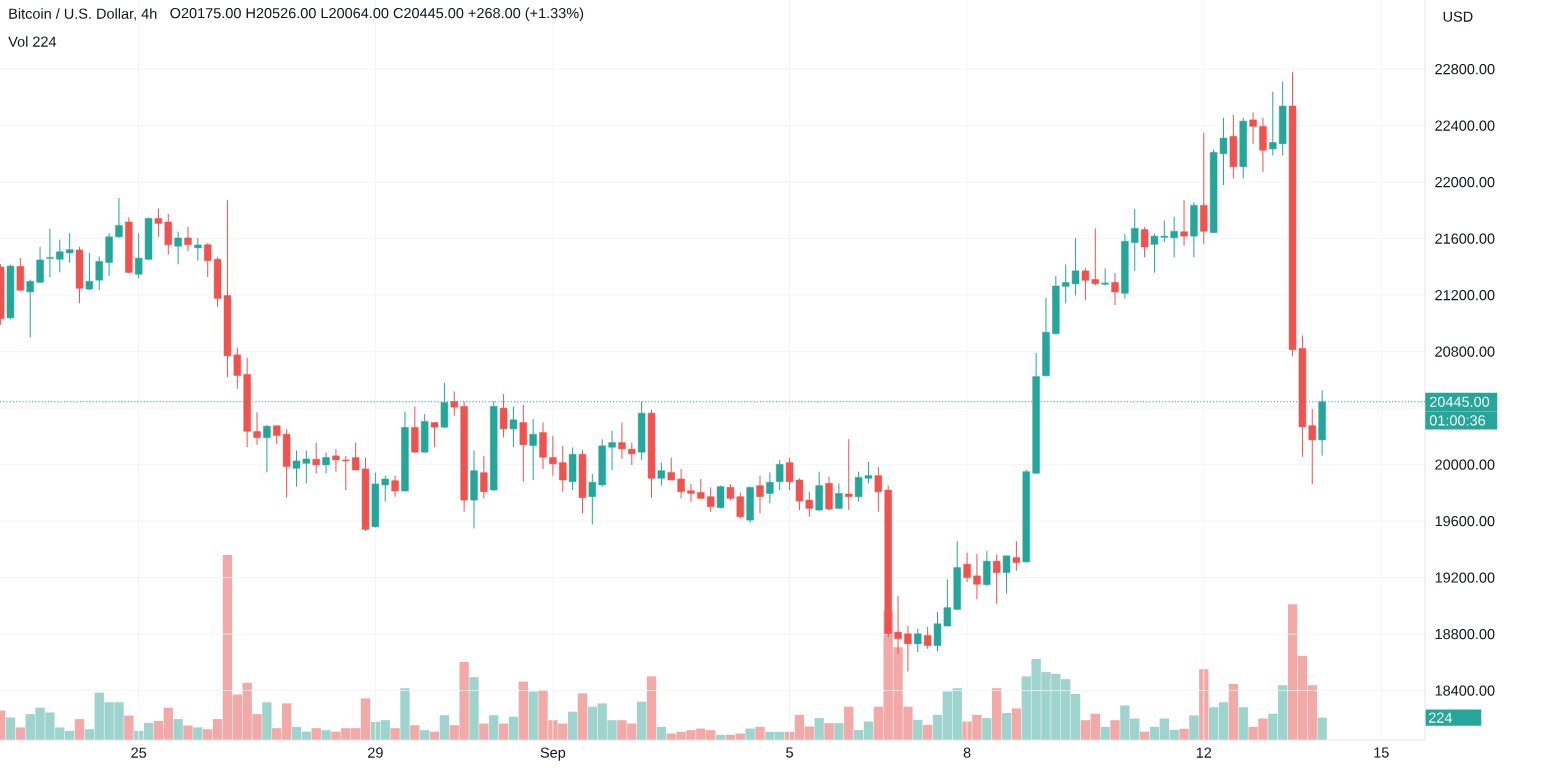  What do you see at coordinates (375, 752) in the screenshot?
I see `x-tick-label: 29` at bounding box center [375, 752].